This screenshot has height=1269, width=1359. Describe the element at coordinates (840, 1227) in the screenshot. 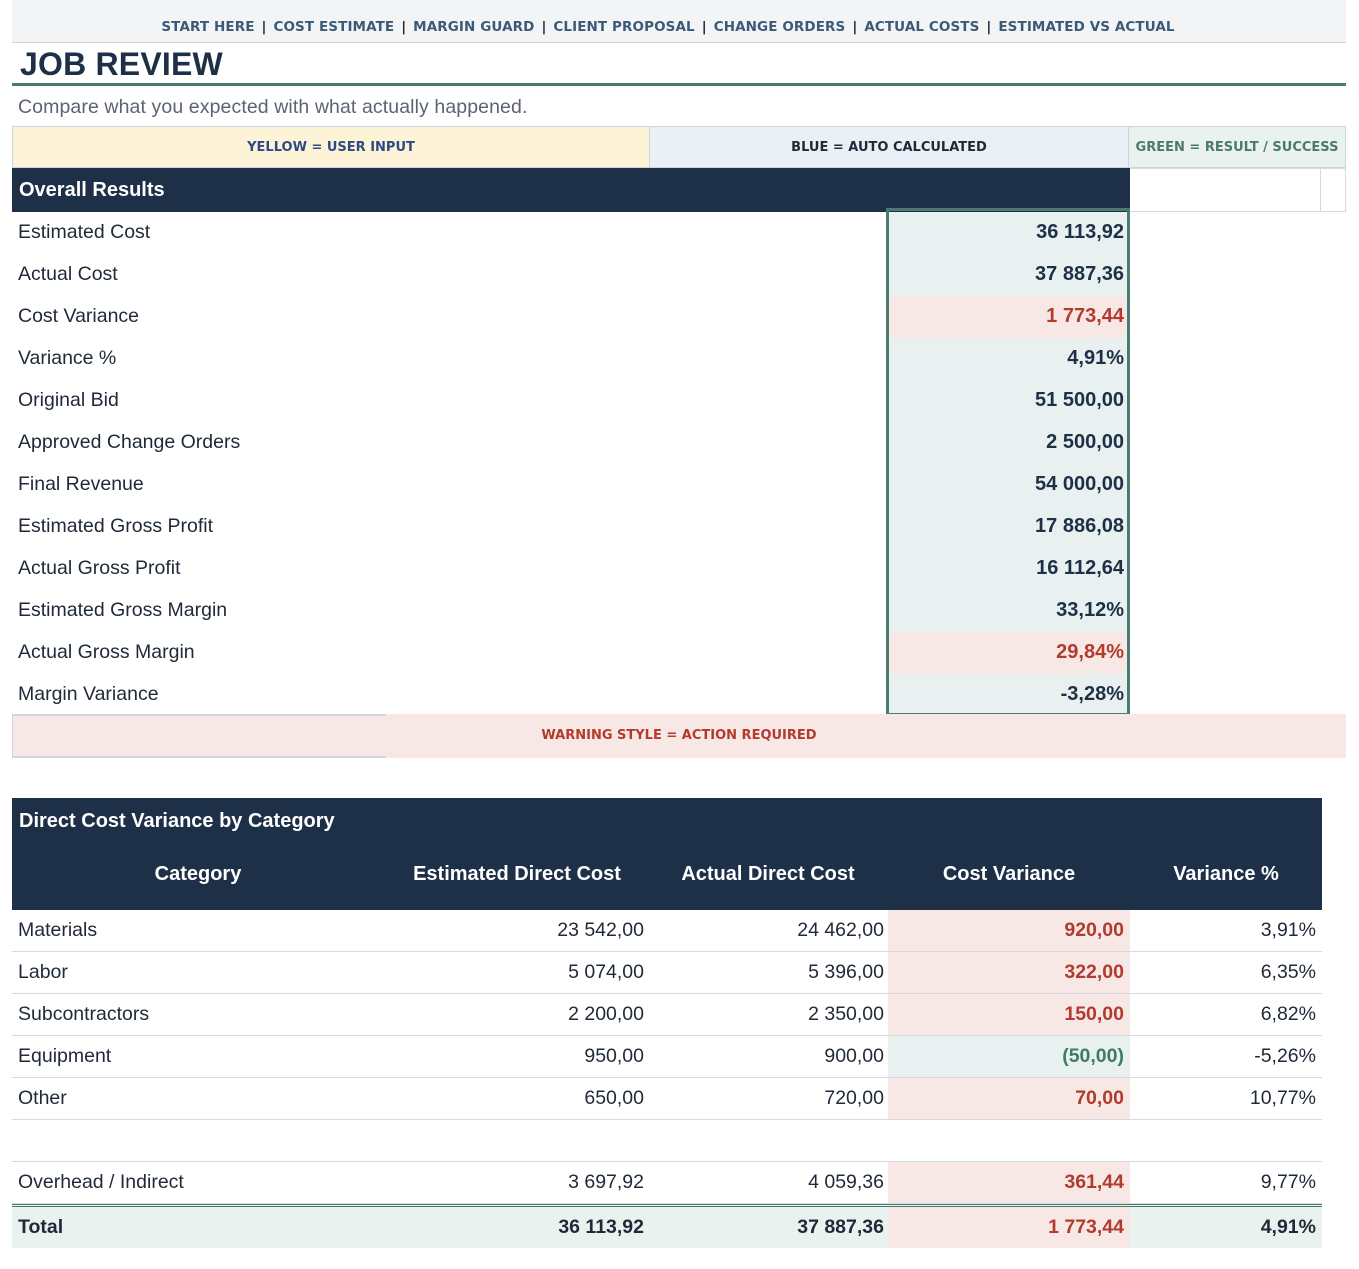

I see `actual-cell: 37 887,36` at that location.